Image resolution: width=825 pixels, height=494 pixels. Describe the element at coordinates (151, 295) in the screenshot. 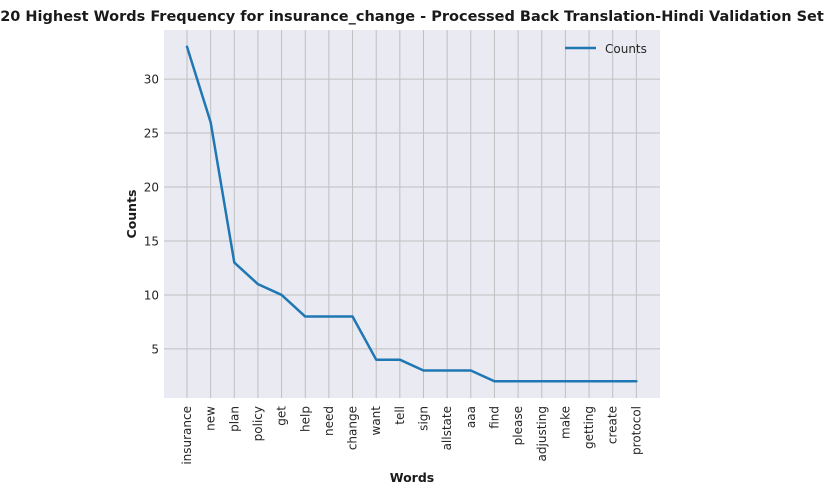

I see `y-tick-label: 10` at that location.